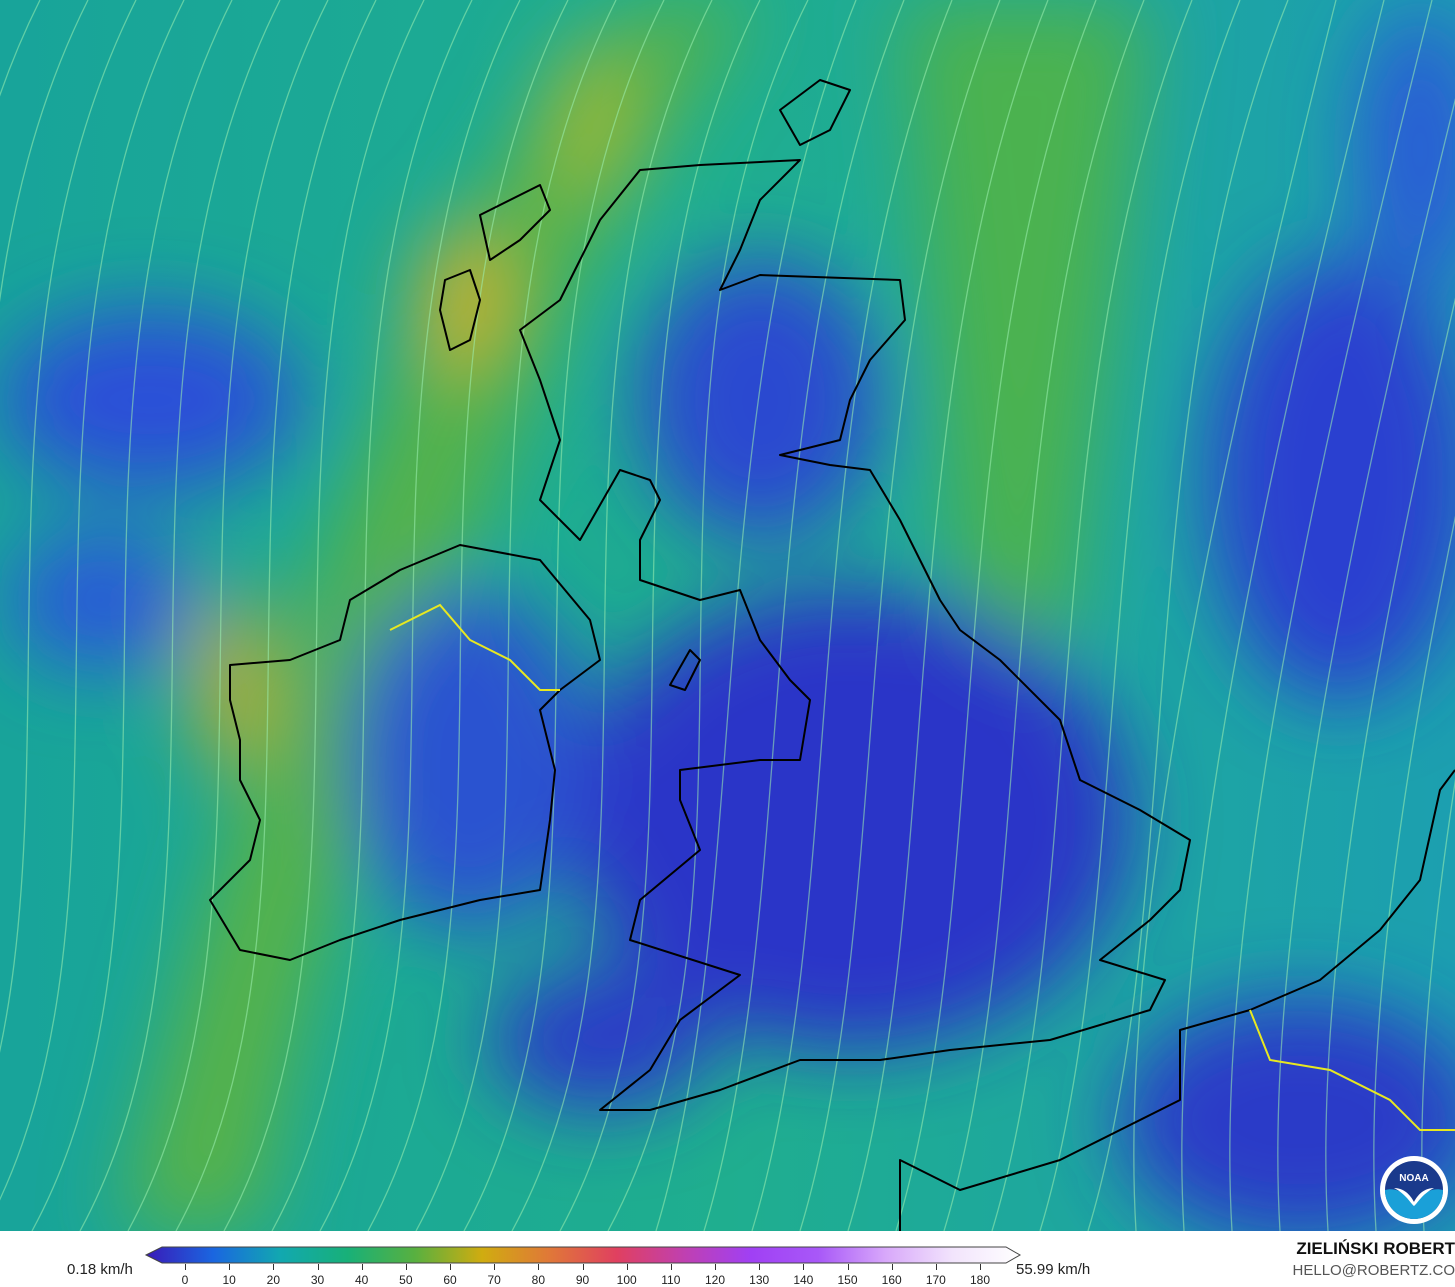  Describe the element at coordinates (406, 1280) in the screenshot. I see `colorbar-tick-label: 50` at that location.